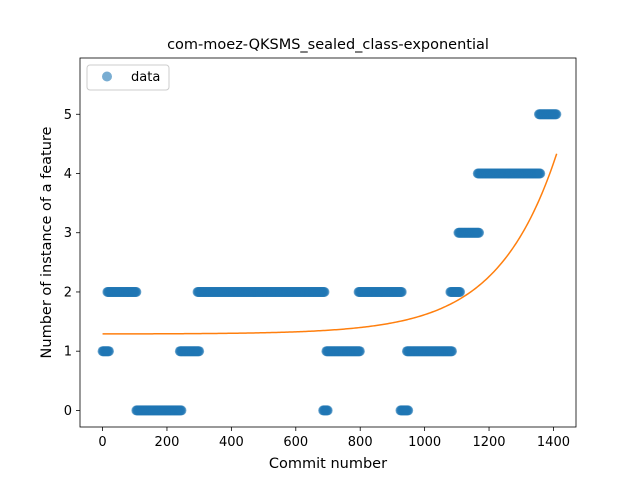 This screenshot has height=480, width=640. Describe the element at coordinates (145, 77) in the screenshot. I see `legend-label-data: data` at that location.